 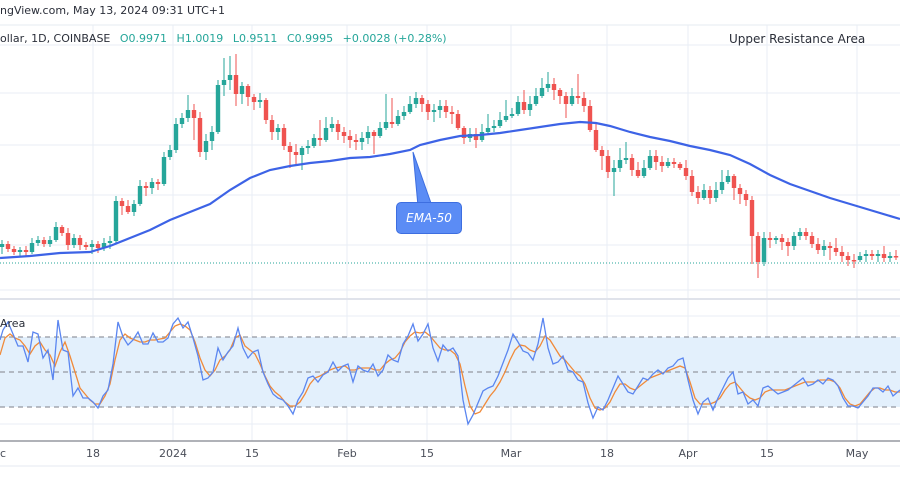 I want to click on time-axis-label: Mar, so click(x=511, y=453).